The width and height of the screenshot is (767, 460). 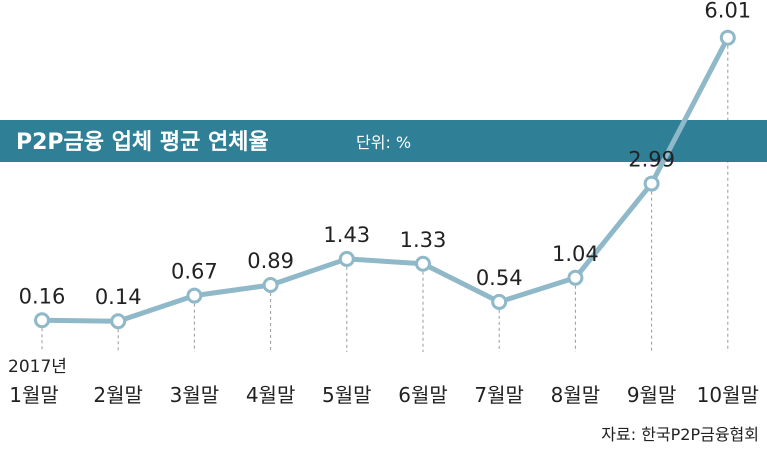 I want to click on year-label: 2017년, so click(x=37, y=367).